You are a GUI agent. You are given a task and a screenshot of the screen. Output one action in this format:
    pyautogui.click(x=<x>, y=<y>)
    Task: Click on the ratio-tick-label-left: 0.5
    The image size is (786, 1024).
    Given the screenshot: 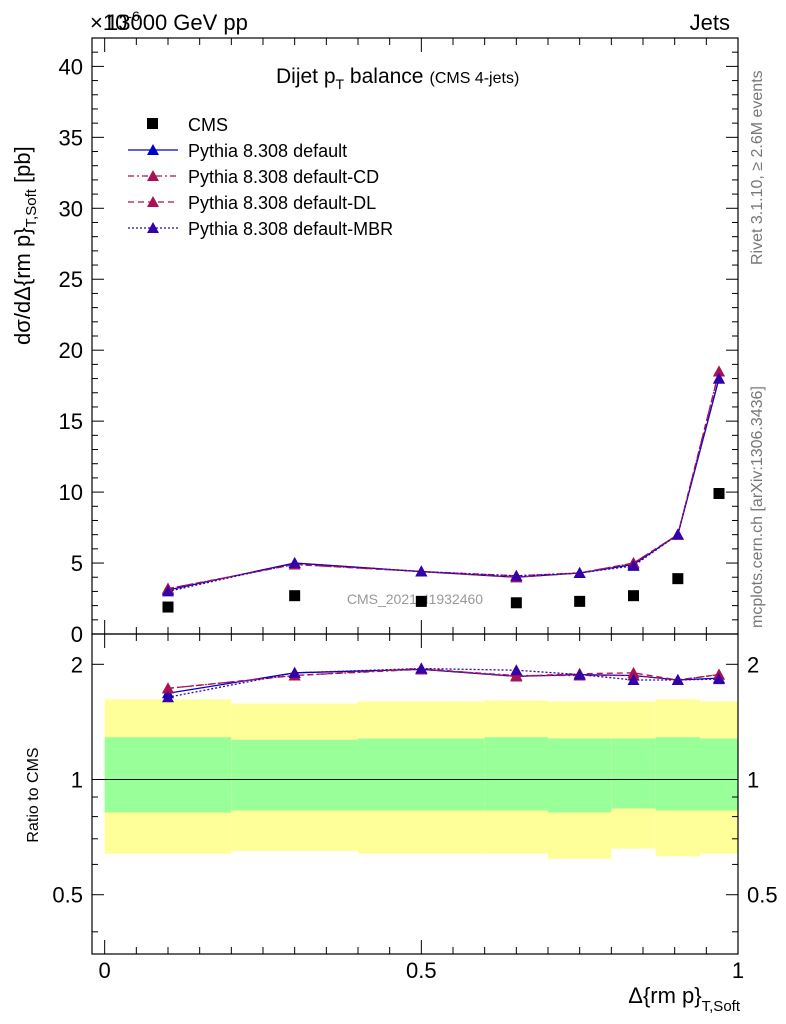 What is the action you would take?
    pyautogui.click(x=67, y=895)
    